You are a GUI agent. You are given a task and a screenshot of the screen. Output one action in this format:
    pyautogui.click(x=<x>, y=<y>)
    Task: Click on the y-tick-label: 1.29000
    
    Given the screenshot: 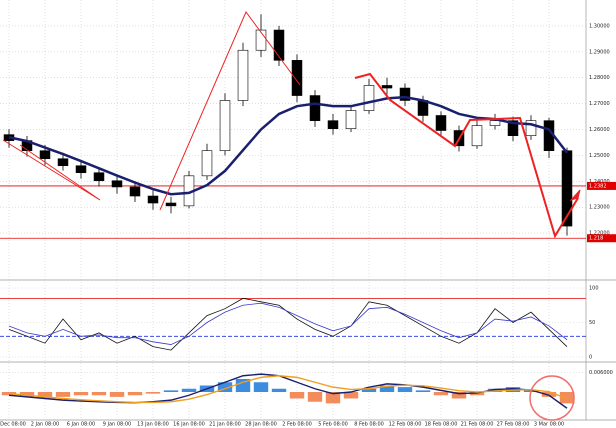 What is the action you would take?
    pyautogui.click(x=599, y=52)
    